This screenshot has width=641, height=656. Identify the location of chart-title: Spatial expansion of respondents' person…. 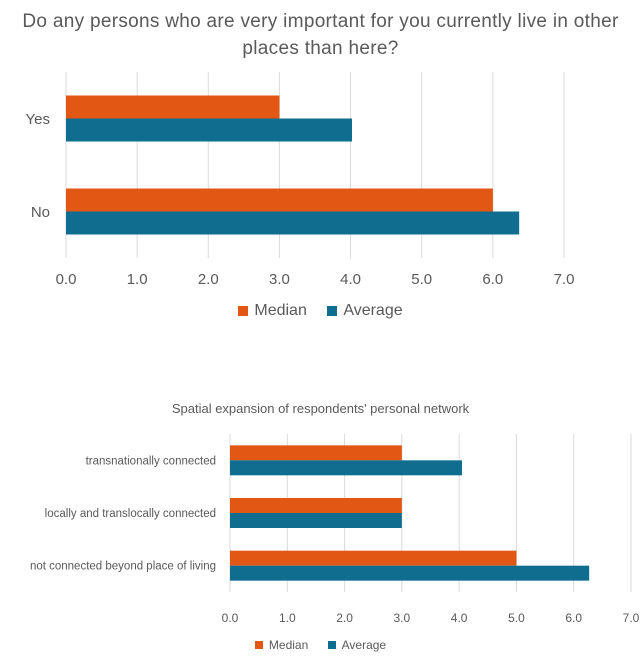
(320, 408).